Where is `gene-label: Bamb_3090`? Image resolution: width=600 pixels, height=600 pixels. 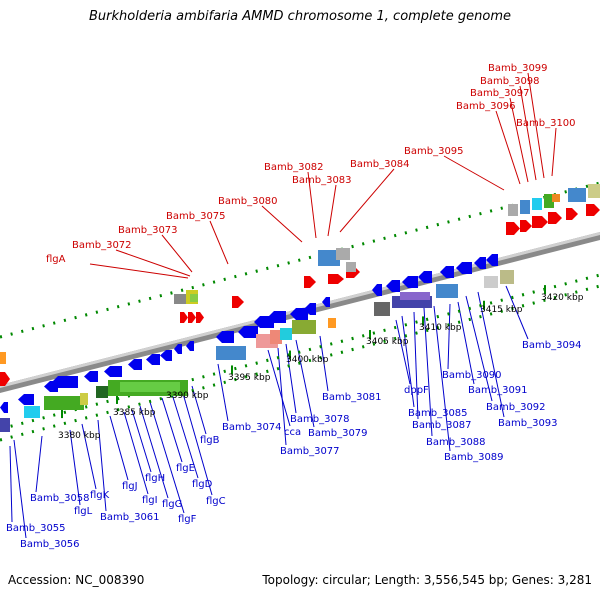 gene-label: Bamb_3090 is located at coordinates (472, 375).